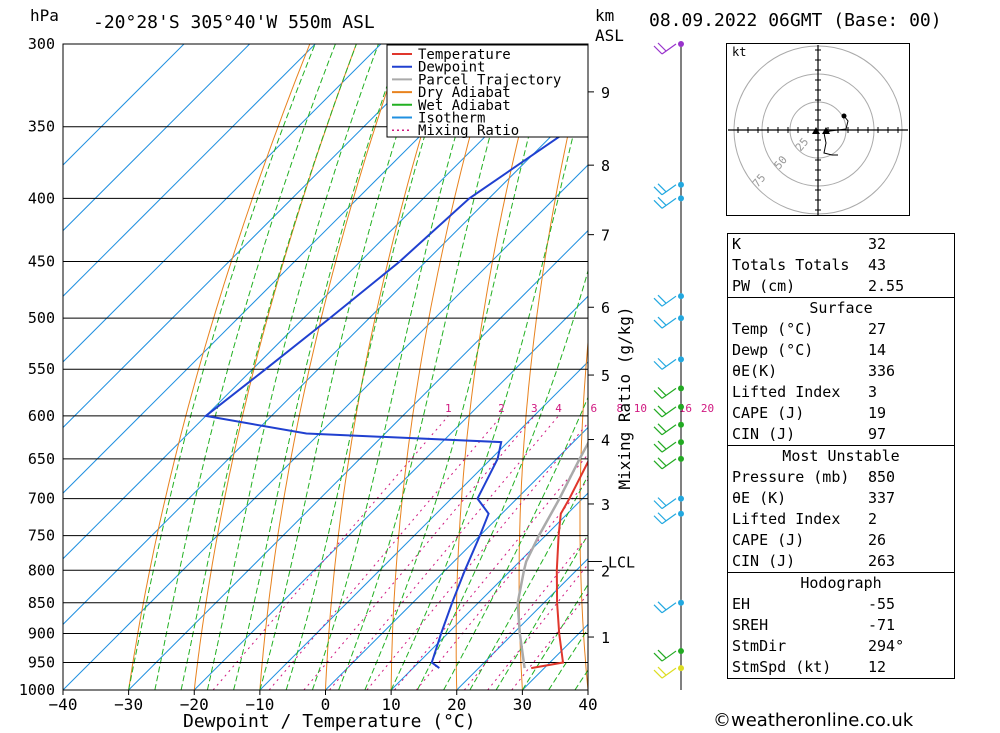 Image resolution: width=1000 pixels, height=733 pixels. I want to click on km-tick-label: 1, so click(605, 638).